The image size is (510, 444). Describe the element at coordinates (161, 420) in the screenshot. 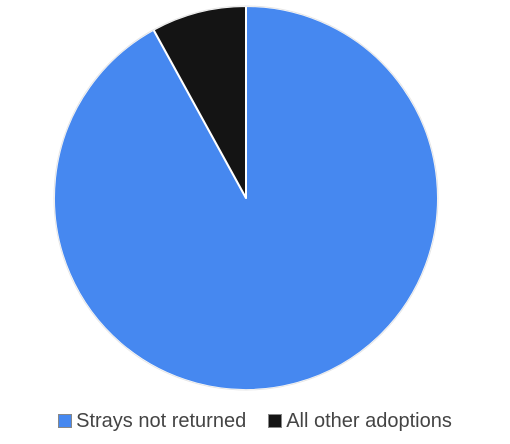

I see `legend-label-strays-not-returned: Strays not returned` at that location.